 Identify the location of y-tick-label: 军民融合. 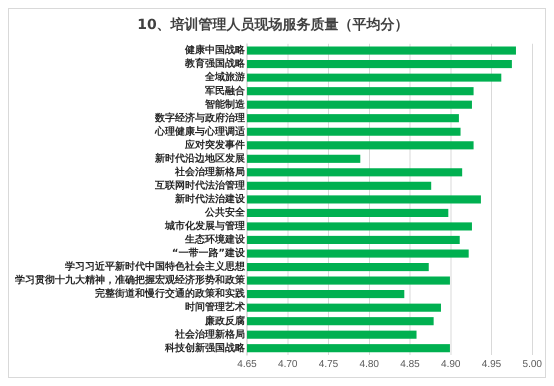
(225, 90).